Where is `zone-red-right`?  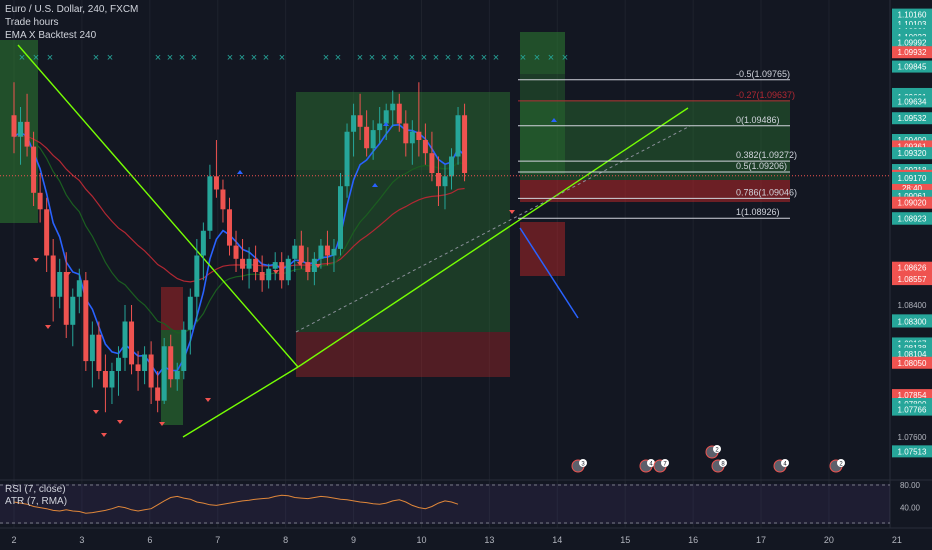
zone-red-right is located at coordinates (542, 249).